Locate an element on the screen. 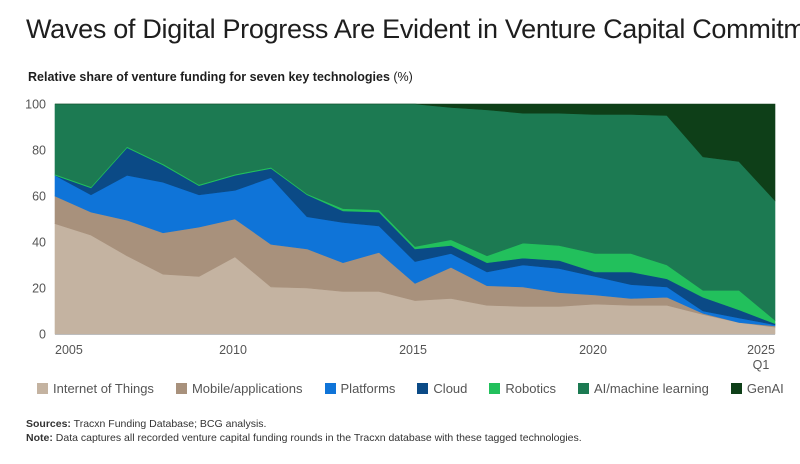 This screenshot has width=800, height=464. x-tick-sublabel: Q1 is located at coordinates (761, 365).